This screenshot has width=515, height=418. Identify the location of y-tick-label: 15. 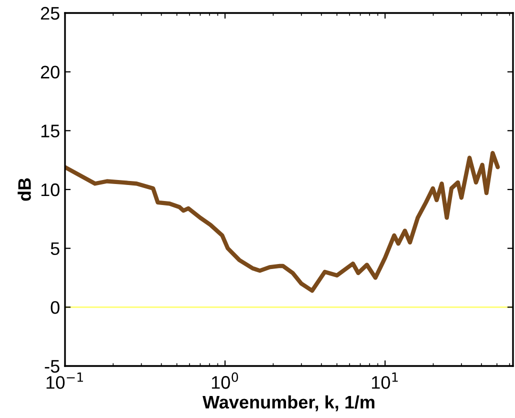
(50, 131).